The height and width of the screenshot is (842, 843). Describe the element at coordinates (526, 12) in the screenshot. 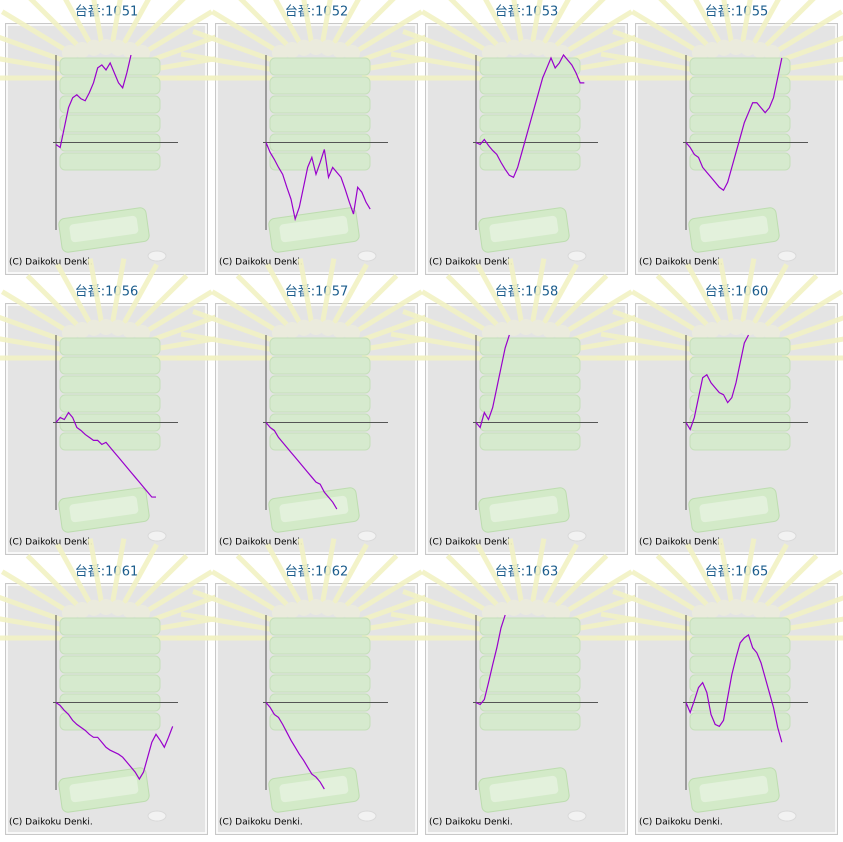

I see `chart-title: 台番:1053` at that location.